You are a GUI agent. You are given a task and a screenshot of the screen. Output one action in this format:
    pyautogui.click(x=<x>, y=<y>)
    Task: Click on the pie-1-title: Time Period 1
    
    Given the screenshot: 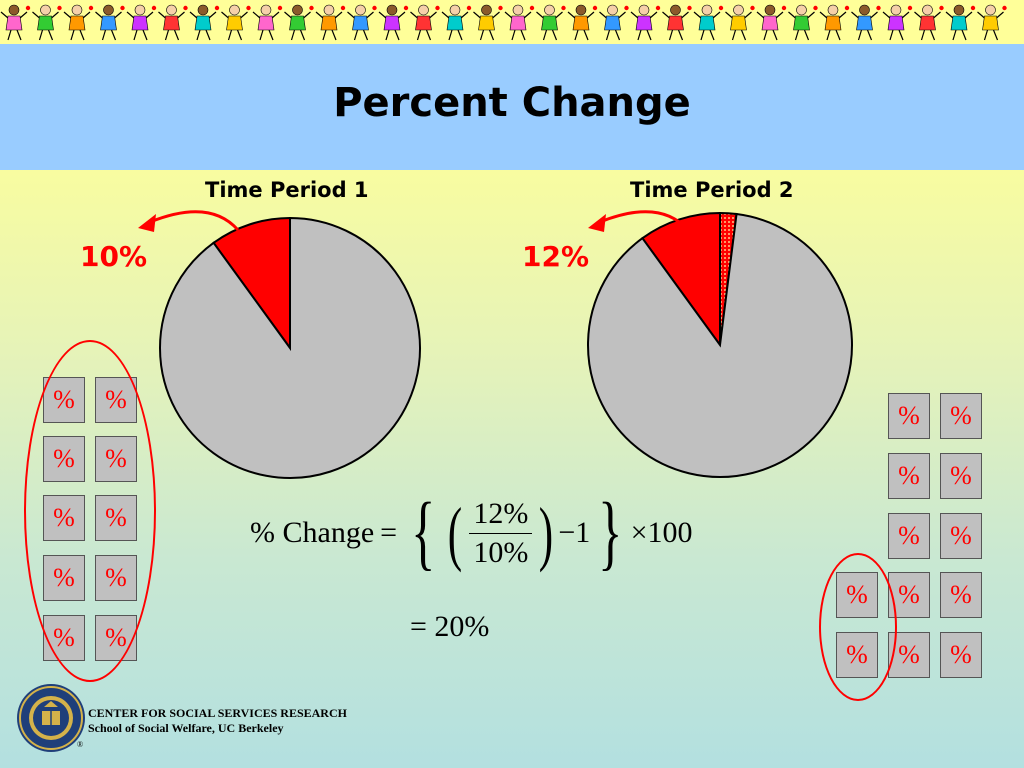 What is the action you would take?
    pyautogui.click(x=287, y=190)
    